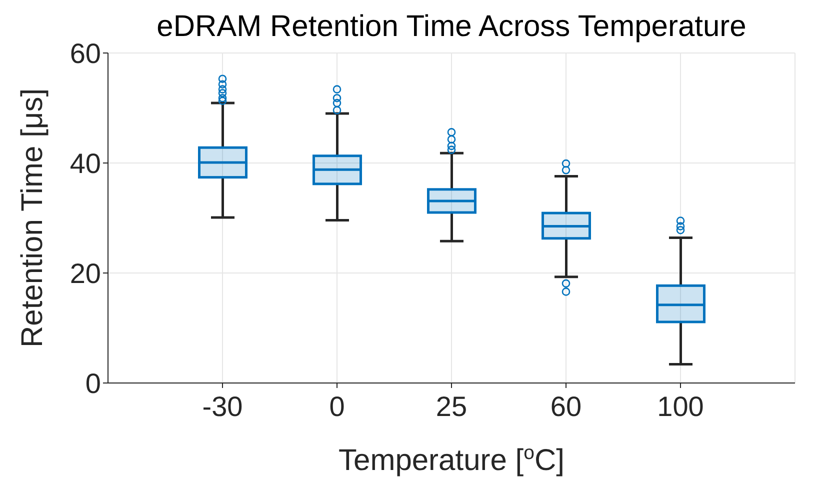 This screenshot has height=480, width=820. Describe the element at coordinates (680, 406) in the screenshot. I see `x-tick-label: 100` at that location.